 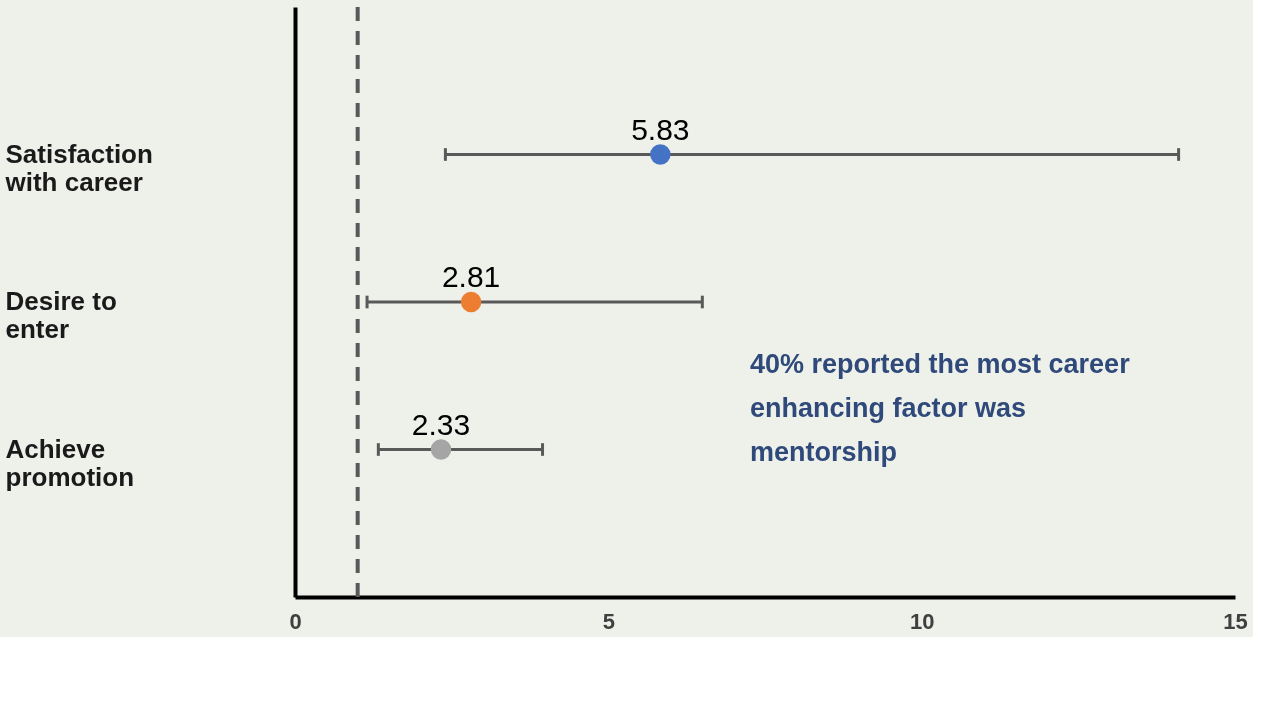 I want to click on y-tick-label: Achieve promotion, so click(x=70, y=462).